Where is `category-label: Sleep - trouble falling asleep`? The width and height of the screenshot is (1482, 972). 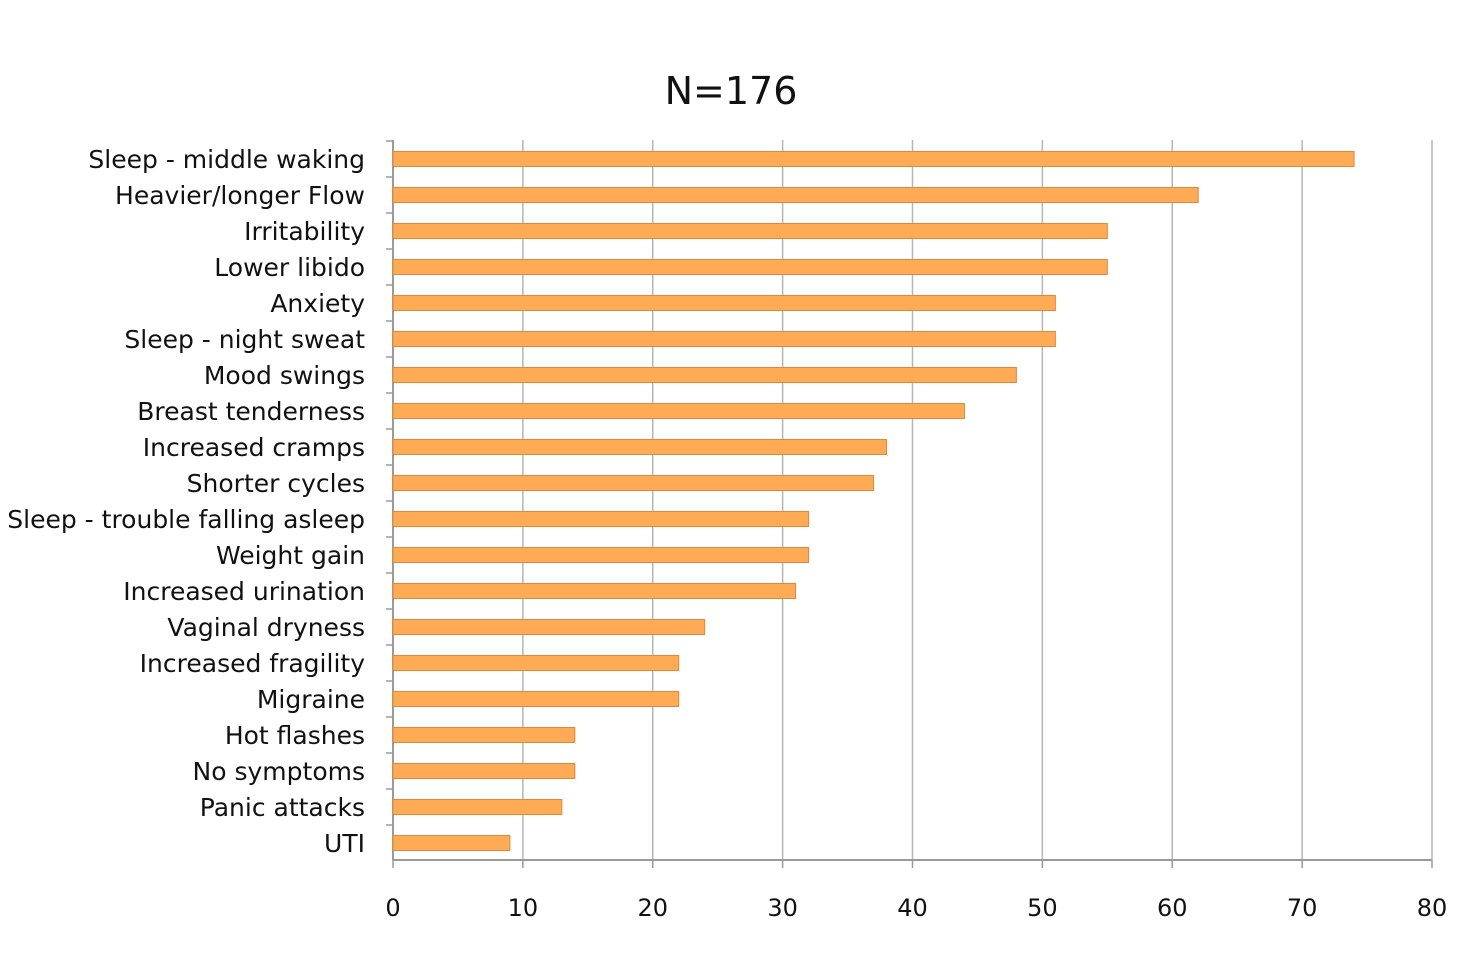
category-label: Sleep - trouble falling asleep is located at coordinates (186, 519).